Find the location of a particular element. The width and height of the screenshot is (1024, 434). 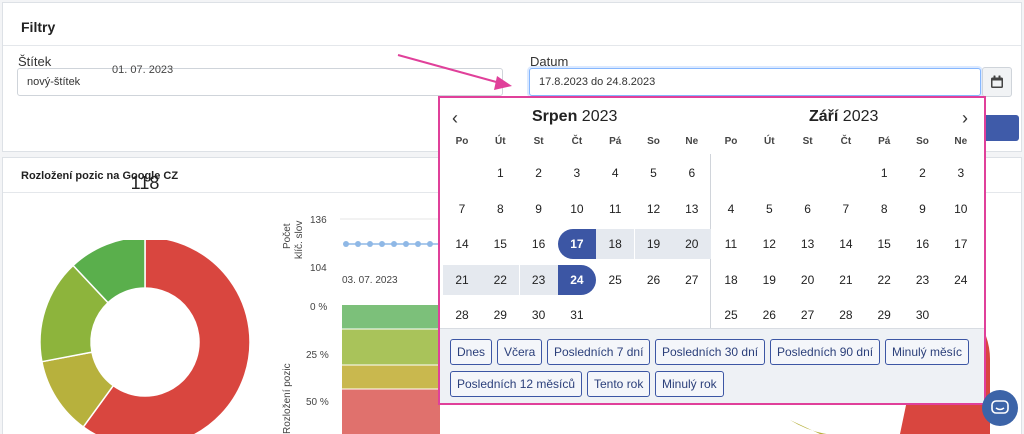

quick-range-button-8: Minulý rok is located at coordinates (689, 384).